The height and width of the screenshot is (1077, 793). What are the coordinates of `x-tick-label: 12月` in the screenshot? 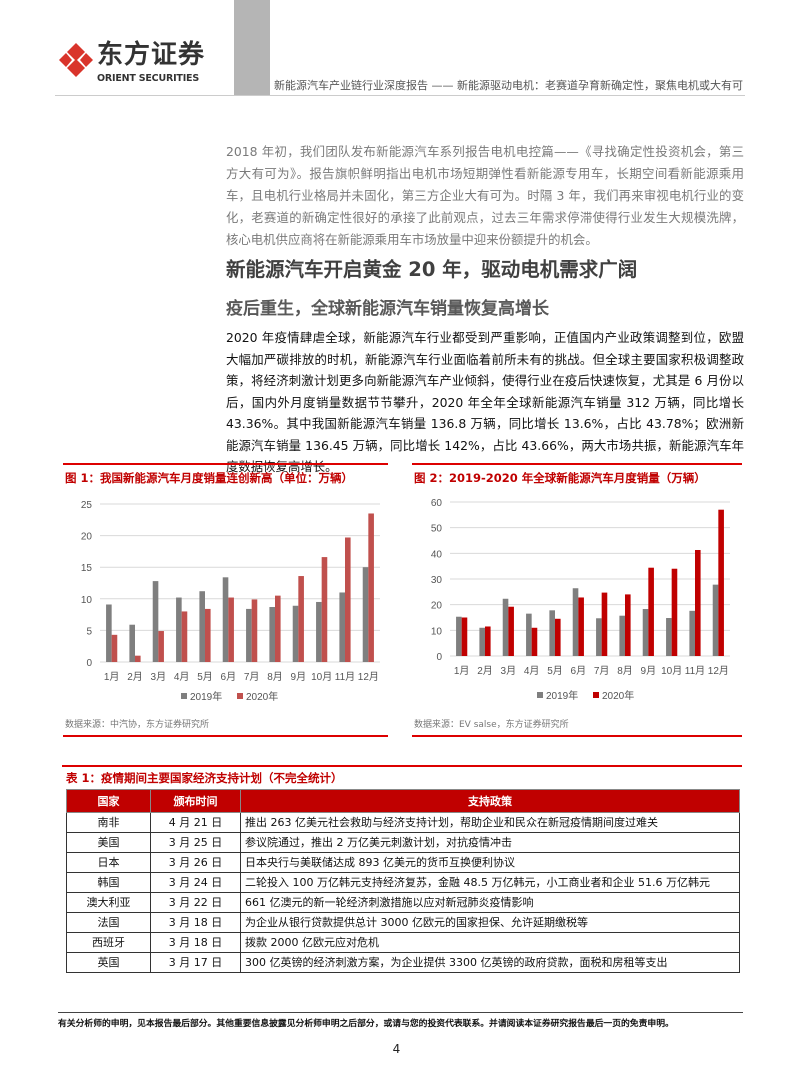 It's located at (718, 671).